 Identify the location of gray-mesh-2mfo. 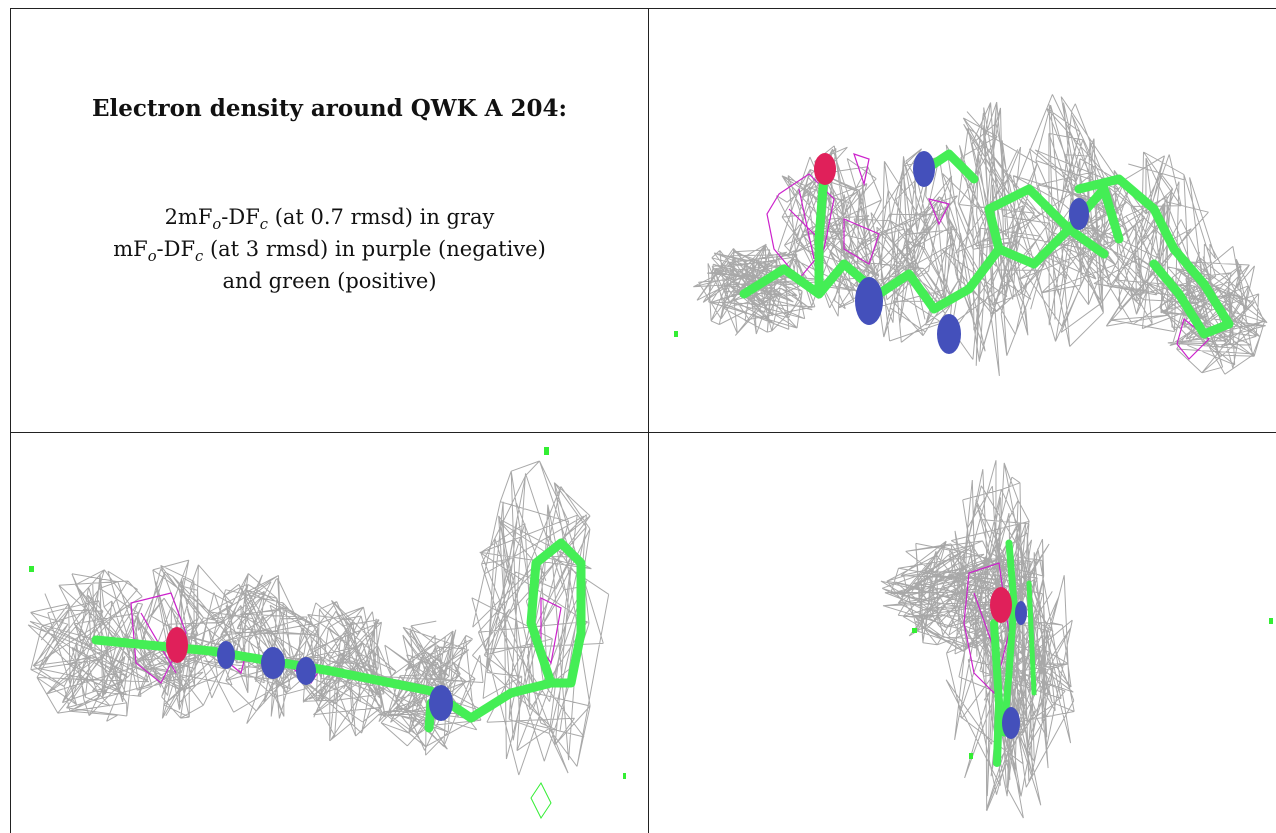
(977, 639).